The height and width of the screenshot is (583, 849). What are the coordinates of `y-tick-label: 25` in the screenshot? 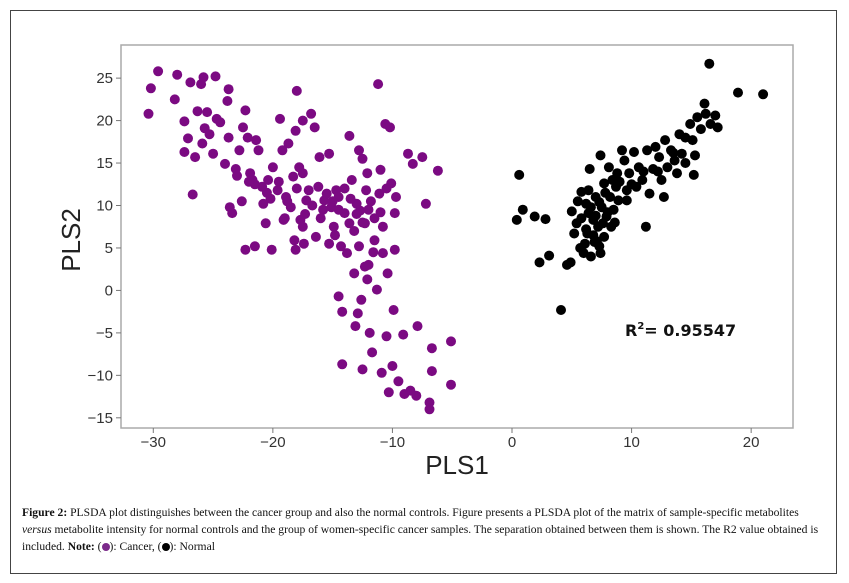 It's located at (104, 78).